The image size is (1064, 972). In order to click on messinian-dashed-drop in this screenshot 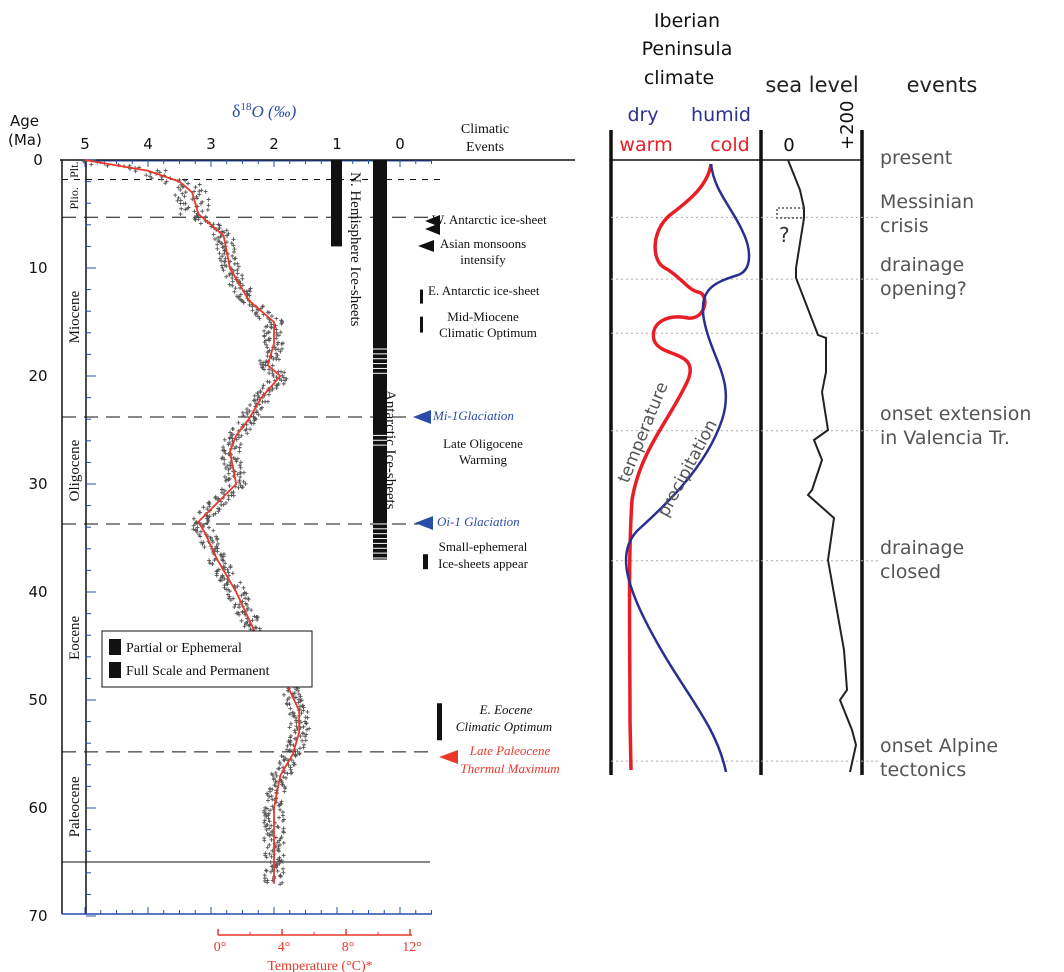, I will do `click(790, 213)`.